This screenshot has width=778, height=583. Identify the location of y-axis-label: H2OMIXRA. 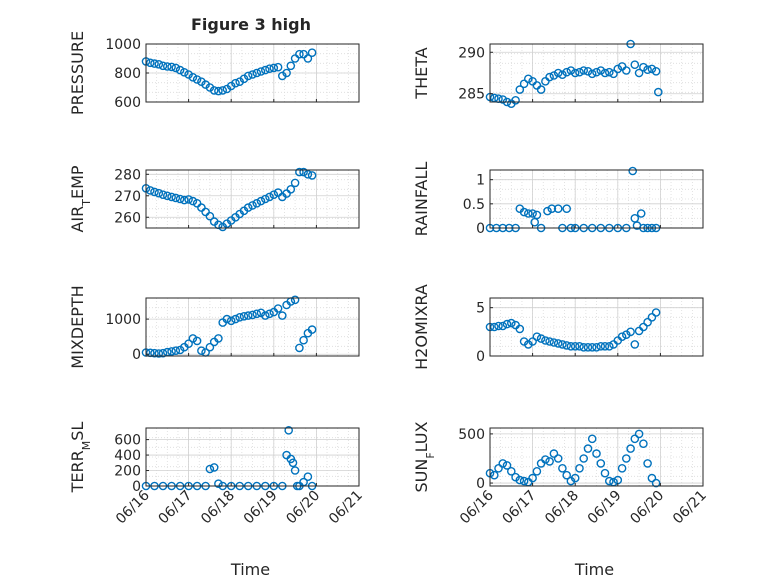
(421, 327).